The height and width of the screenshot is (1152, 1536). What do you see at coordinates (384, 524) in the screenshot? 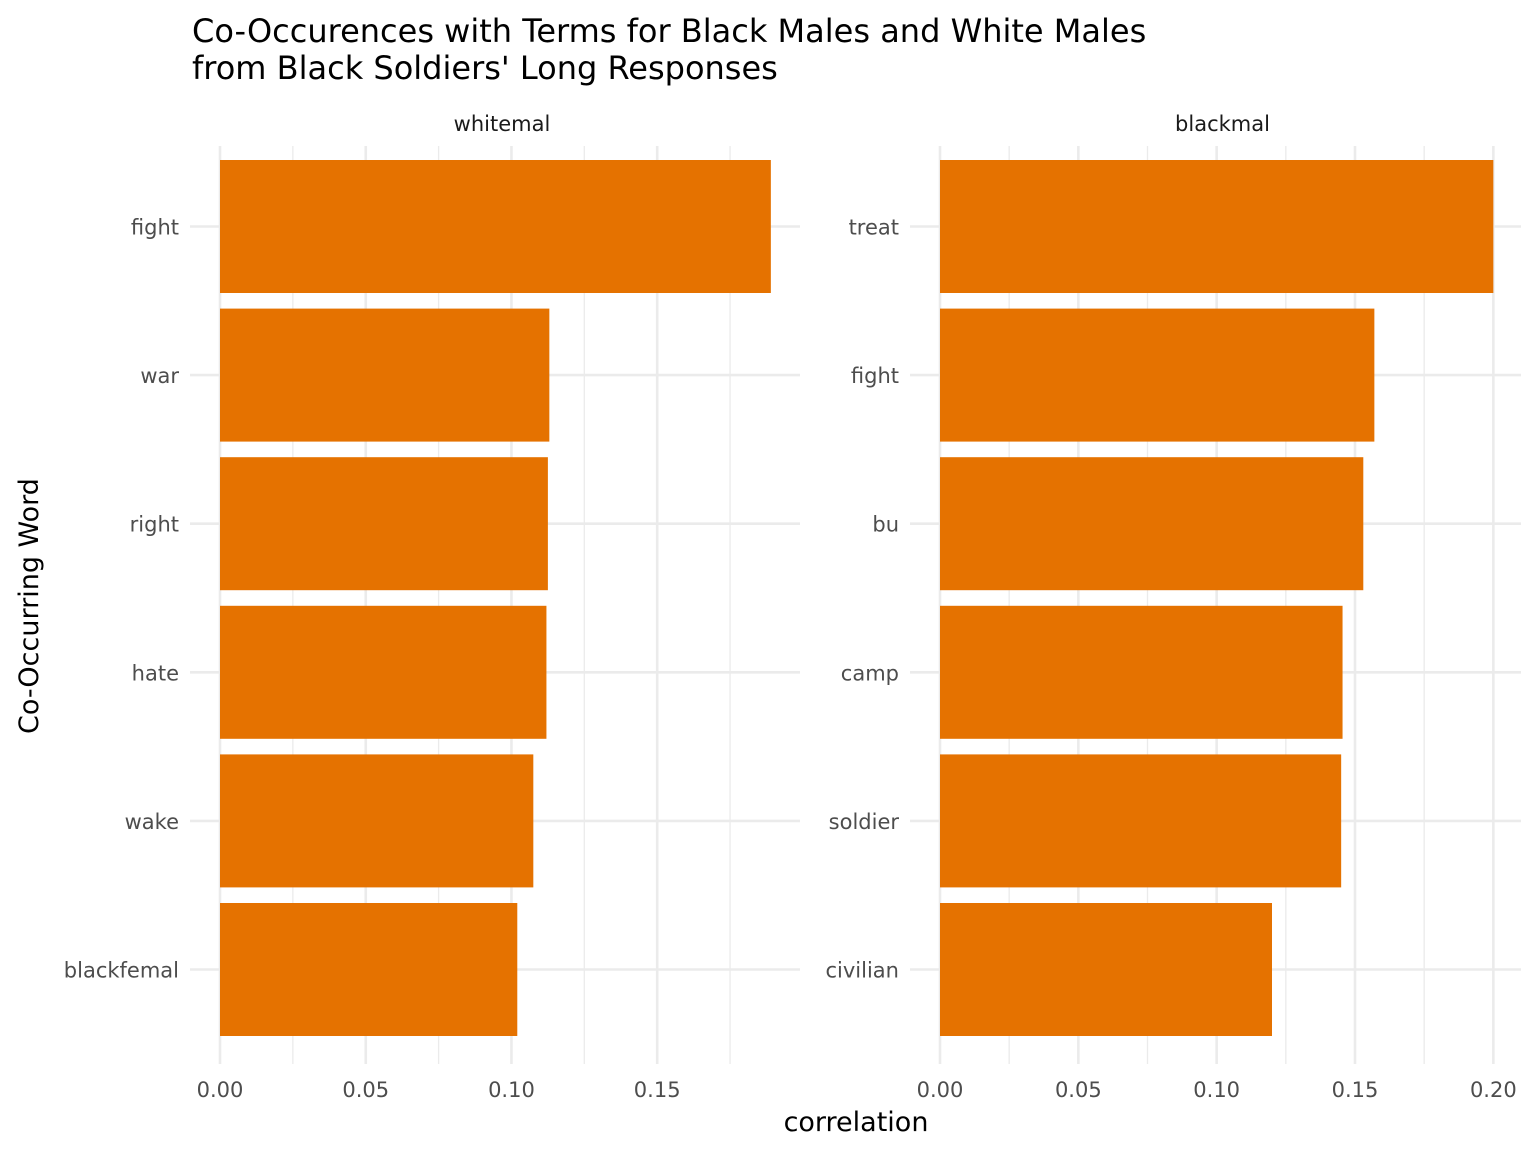
I see `bar-right` at bounding box center [384, 524].